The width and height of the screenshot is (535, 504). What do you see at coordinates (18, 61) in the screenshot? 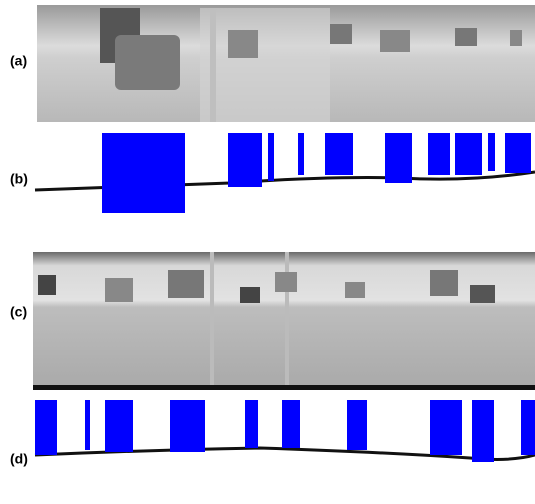
I see `panel-label: (a)` at bounding box center [18, 61].